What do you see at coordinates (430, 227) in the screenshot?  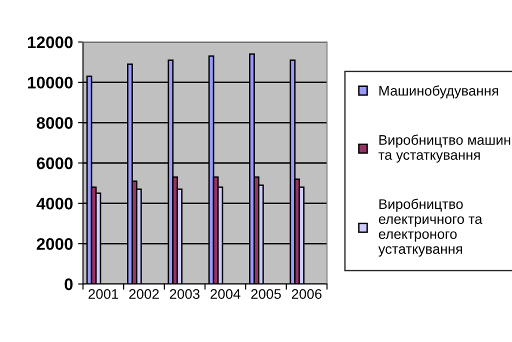 I see `legend-label: Виробництво електричного та електроного устаткування` at bounding box center [430, 227].